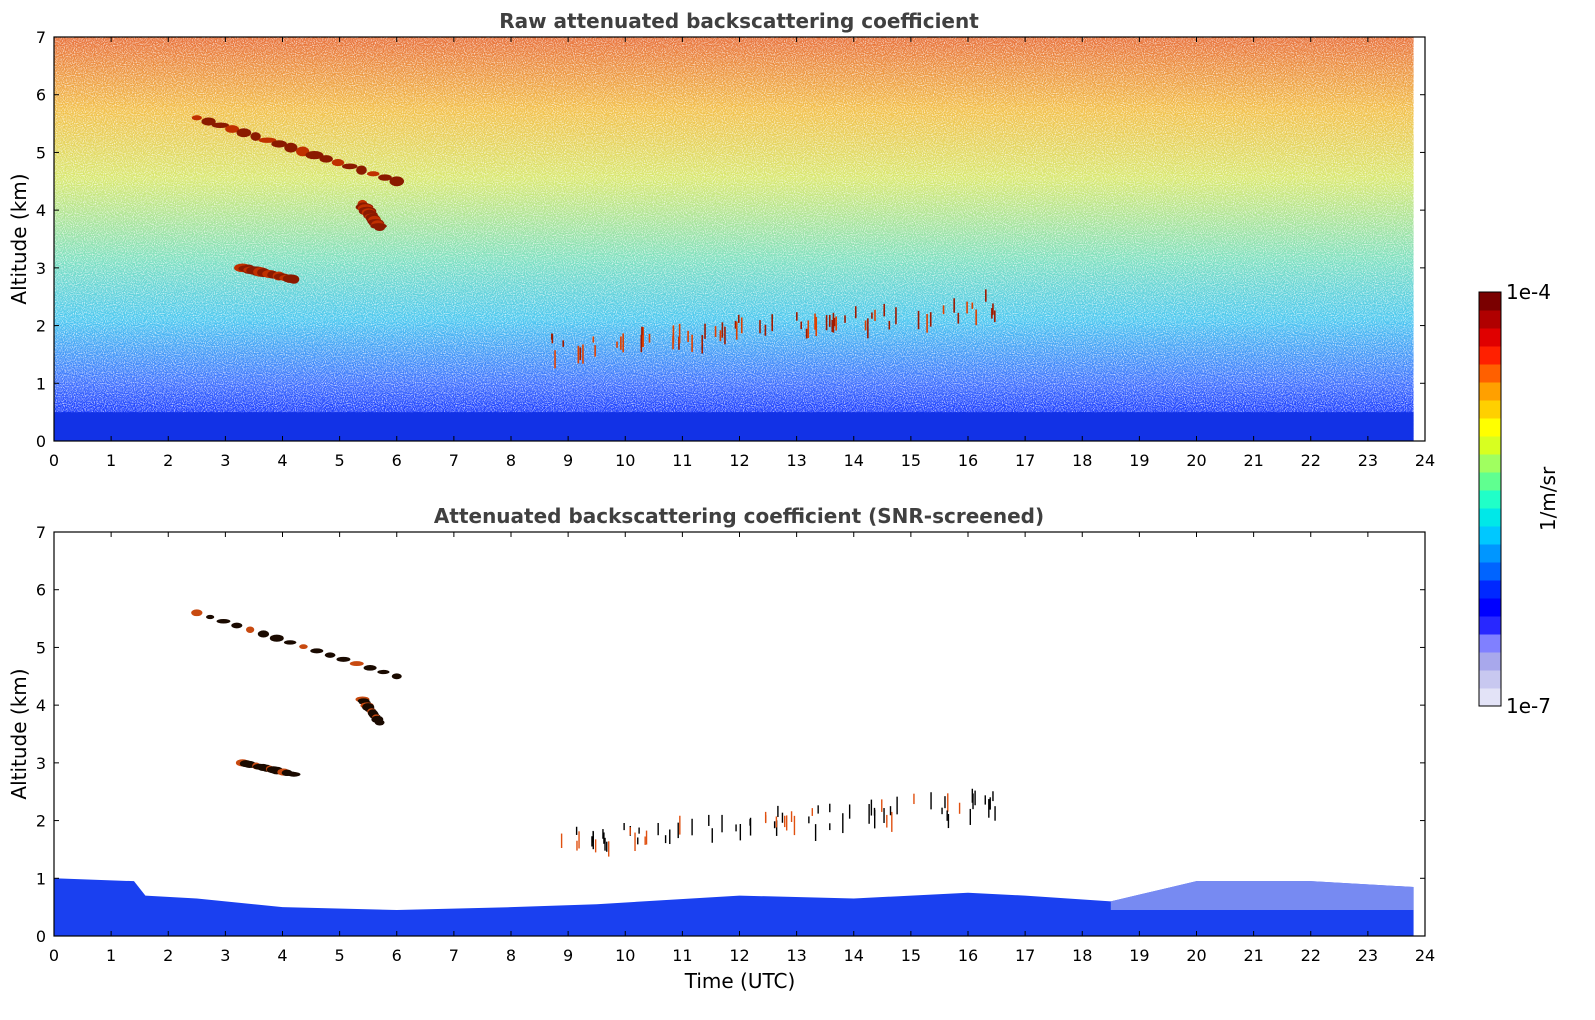 Image resolution: width=1595 pixels, height=1020 pixels. What do you see at coordinates (734, 907) in the screenshot?
I see `boundary-layer` at bounding box center [734, 907].